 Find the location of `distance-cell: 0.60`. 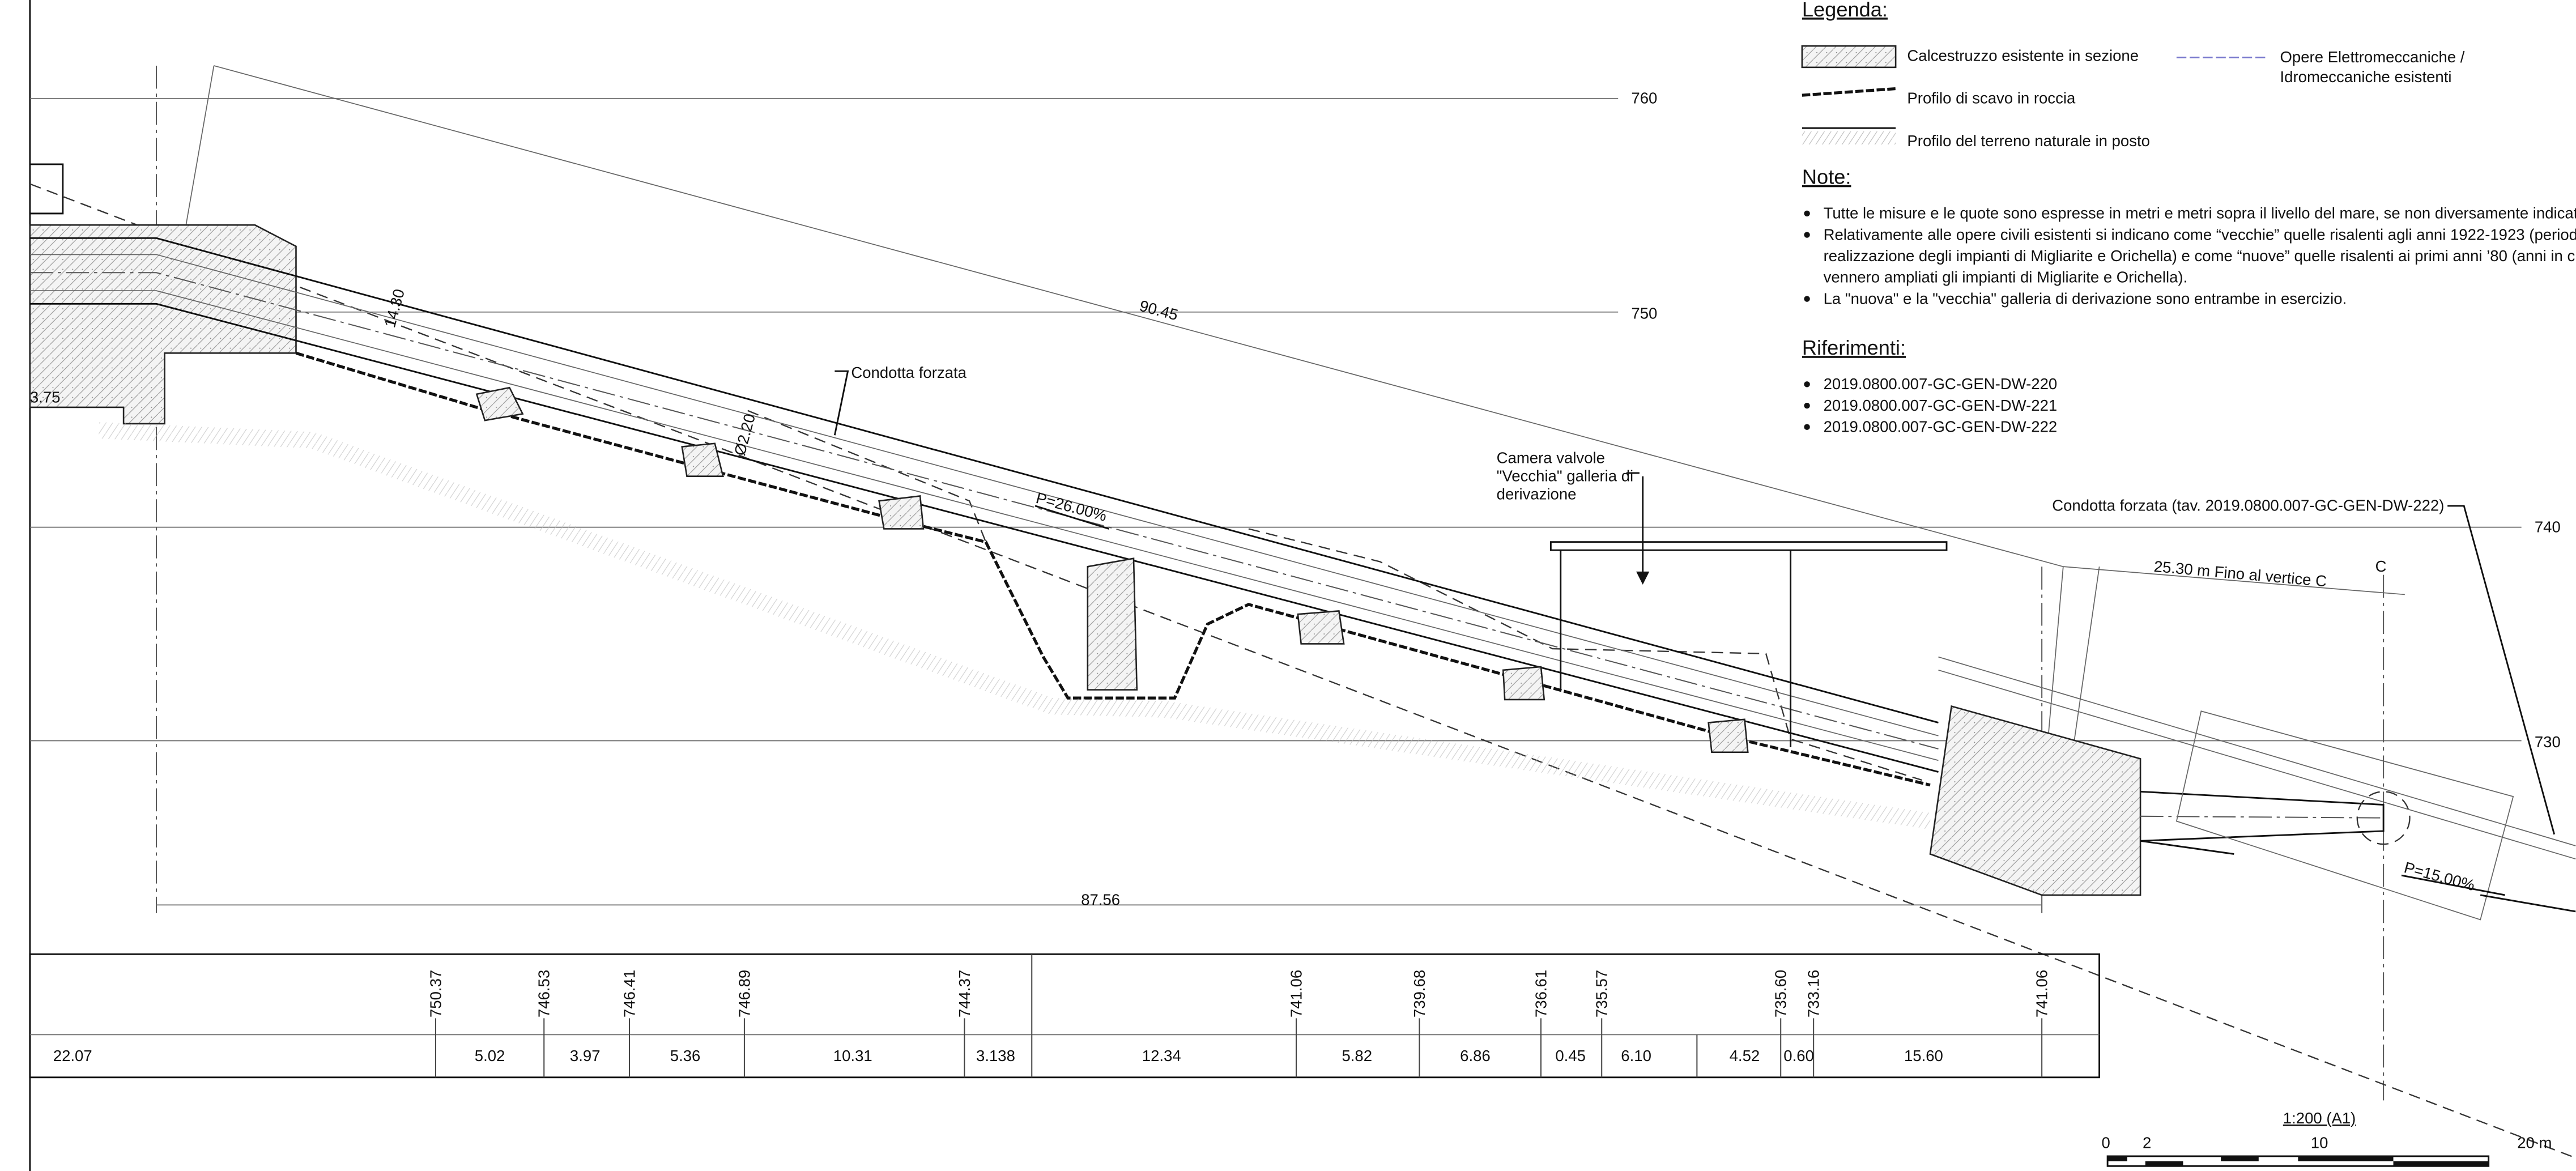

distance-cell: 0.60 is located at coordinates (1798, 1055).